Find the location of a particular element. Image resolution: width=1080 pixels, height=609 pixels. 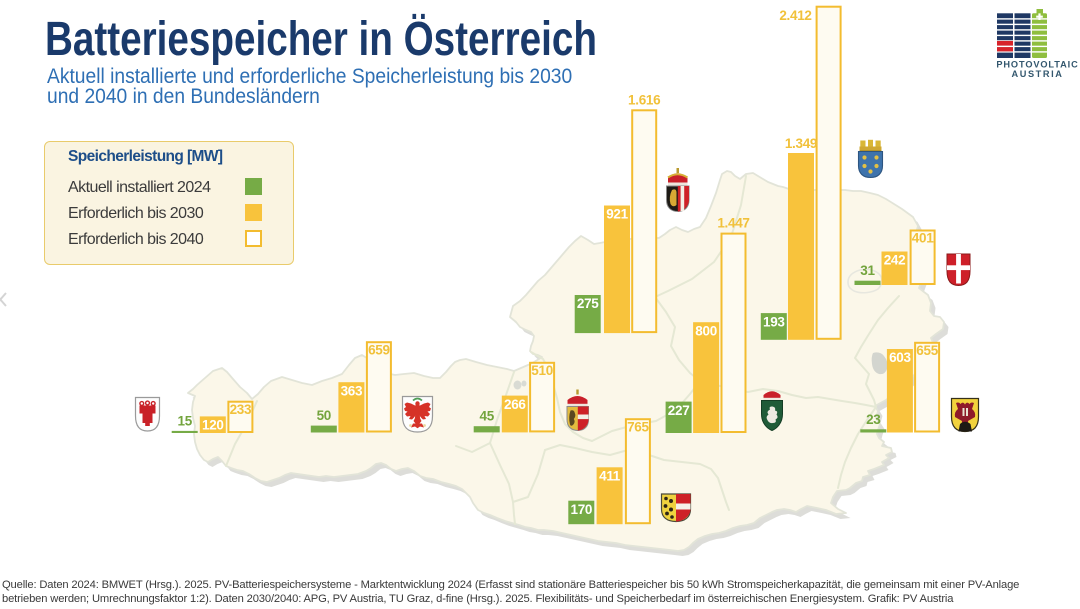

svg-text: 2.412 is located at coordinates (795, 15).